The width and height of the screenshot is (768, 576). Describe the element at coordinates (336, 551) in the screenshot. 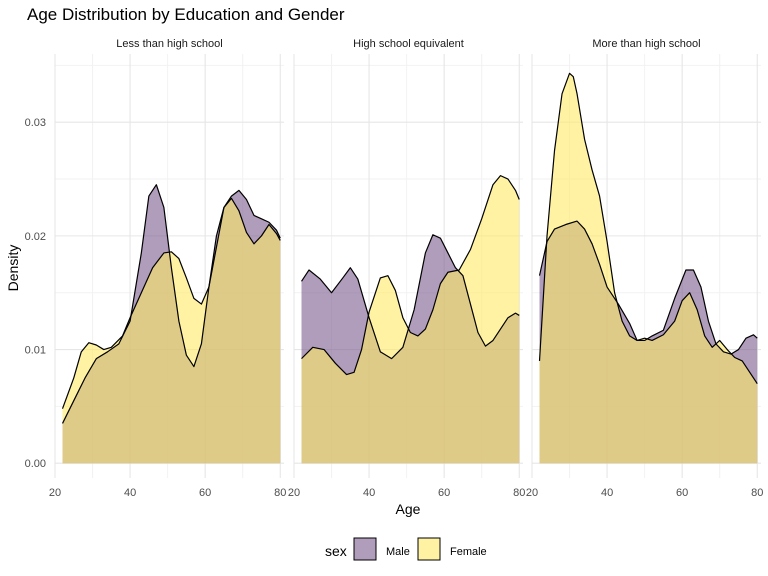

I see `legend-title: sex` at that location.